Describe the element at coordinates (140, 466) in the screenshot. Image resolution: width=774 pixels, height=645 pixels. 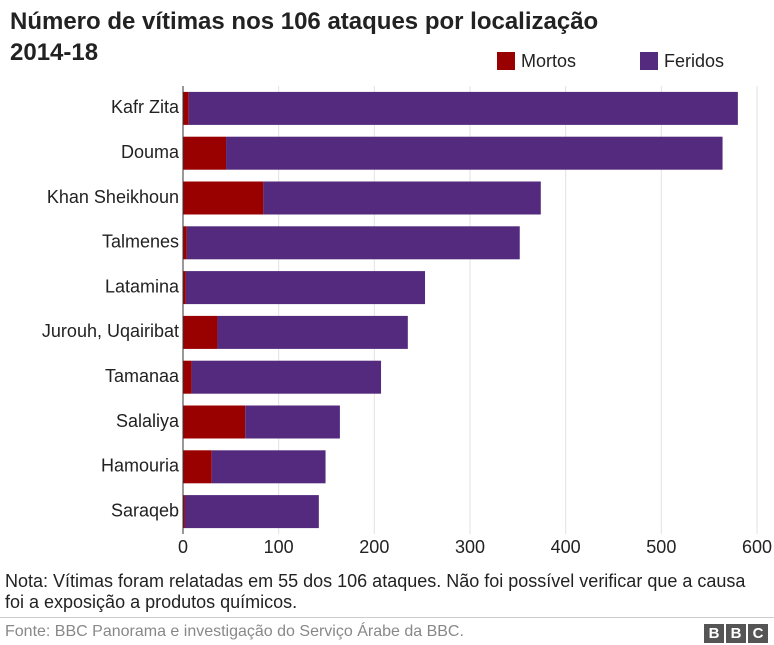
I see `y-tick-label: Hamouria` at that location.